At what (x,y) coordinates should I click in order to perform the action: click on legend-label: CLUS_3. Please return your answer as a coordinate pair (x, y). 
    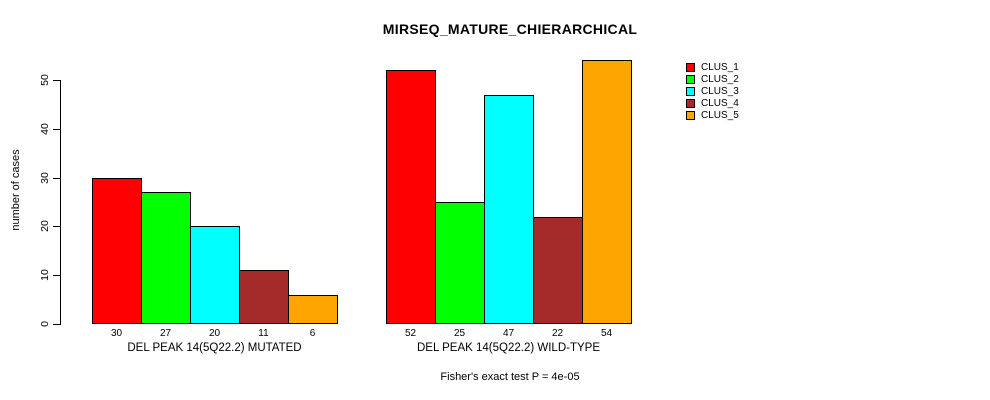
    Looking at the image, I should click on (720, 91).